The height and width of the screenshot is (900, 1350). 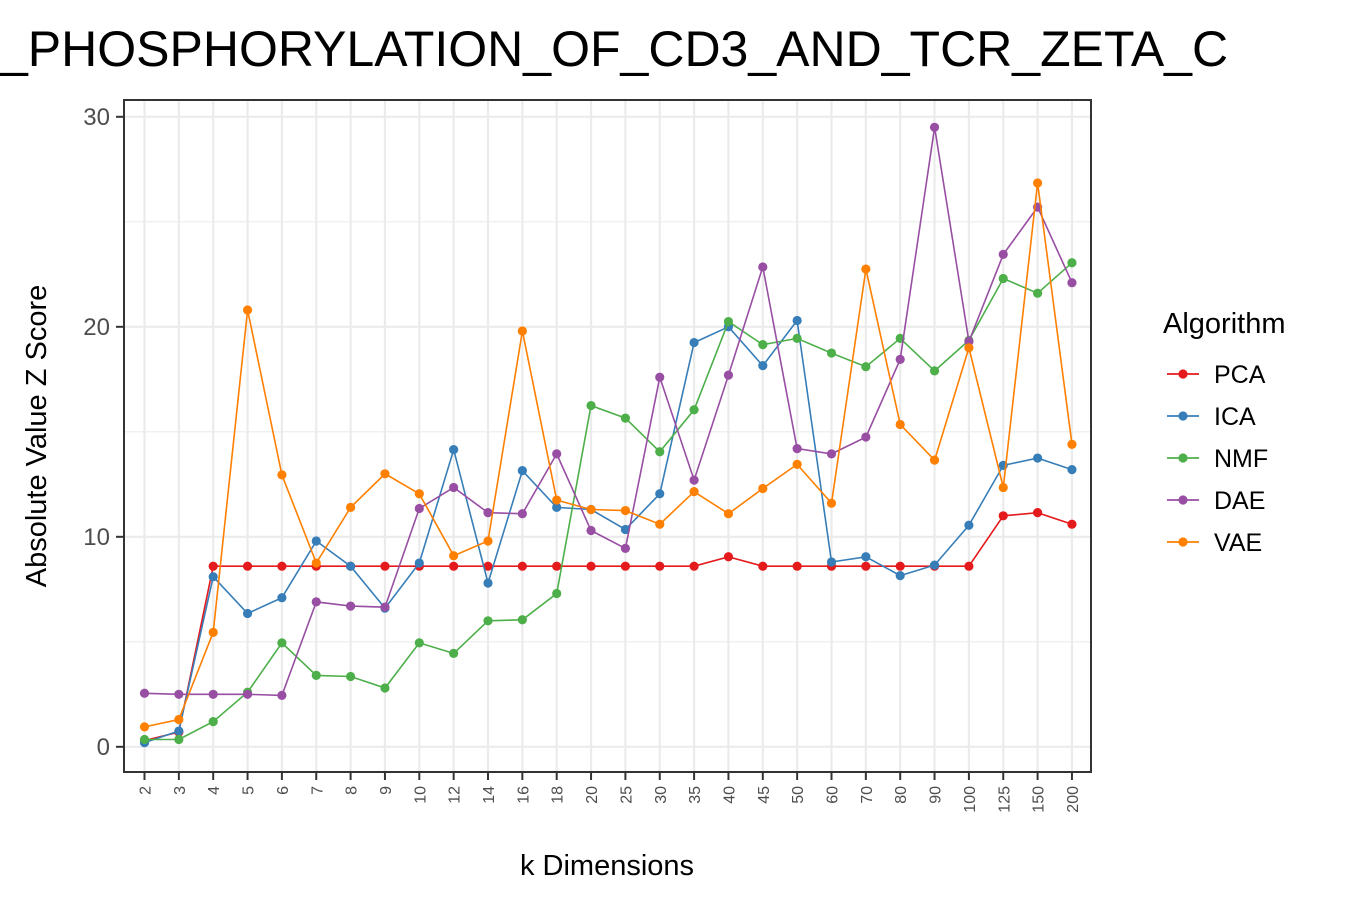 What do you see at coordinates (96, 327) in the screenshot?
I see `y-tick-label: 20` at bounding box center [96, 327].